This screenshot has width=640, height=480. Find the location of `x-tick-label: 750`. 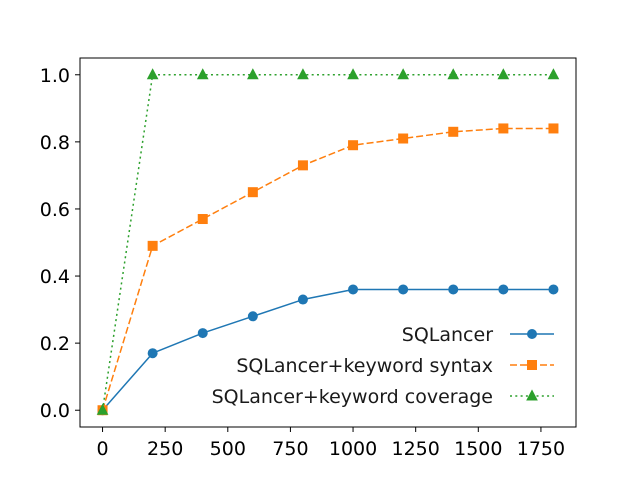

x-tick-label: 750 is located at coordinates (290, 449).